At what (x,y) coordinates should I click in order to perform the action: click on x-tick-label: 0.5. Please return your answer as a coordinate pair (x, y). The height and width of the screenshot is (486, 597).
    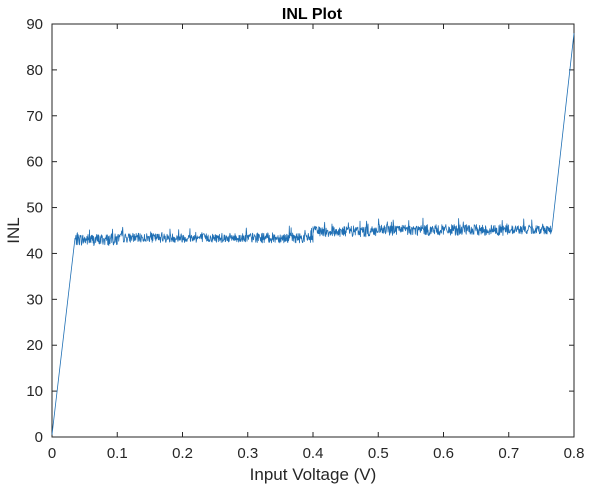
    Looking at the image, I should click on (378, 453).